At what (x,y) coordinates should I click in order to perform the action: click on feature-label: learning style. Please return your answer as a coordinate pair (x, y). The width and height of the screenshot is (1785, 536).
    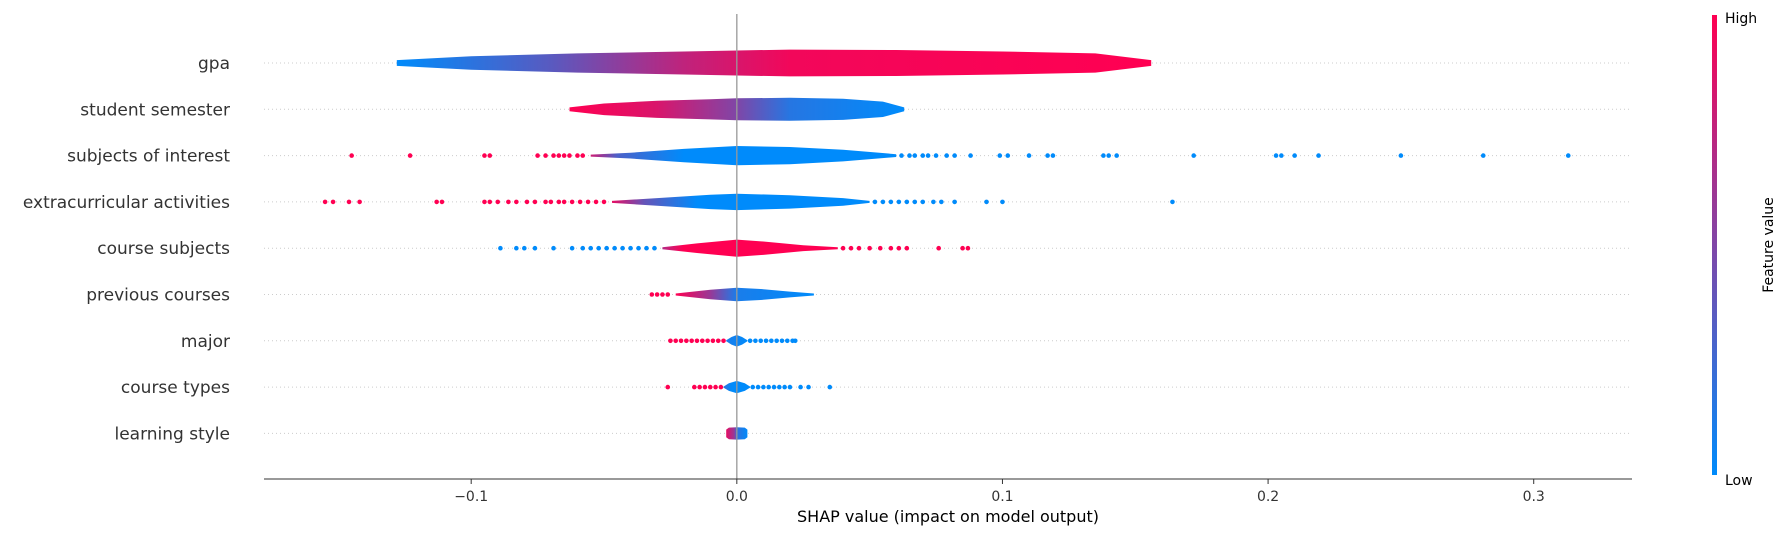
    Looking at the image, I should click on (172, 434).